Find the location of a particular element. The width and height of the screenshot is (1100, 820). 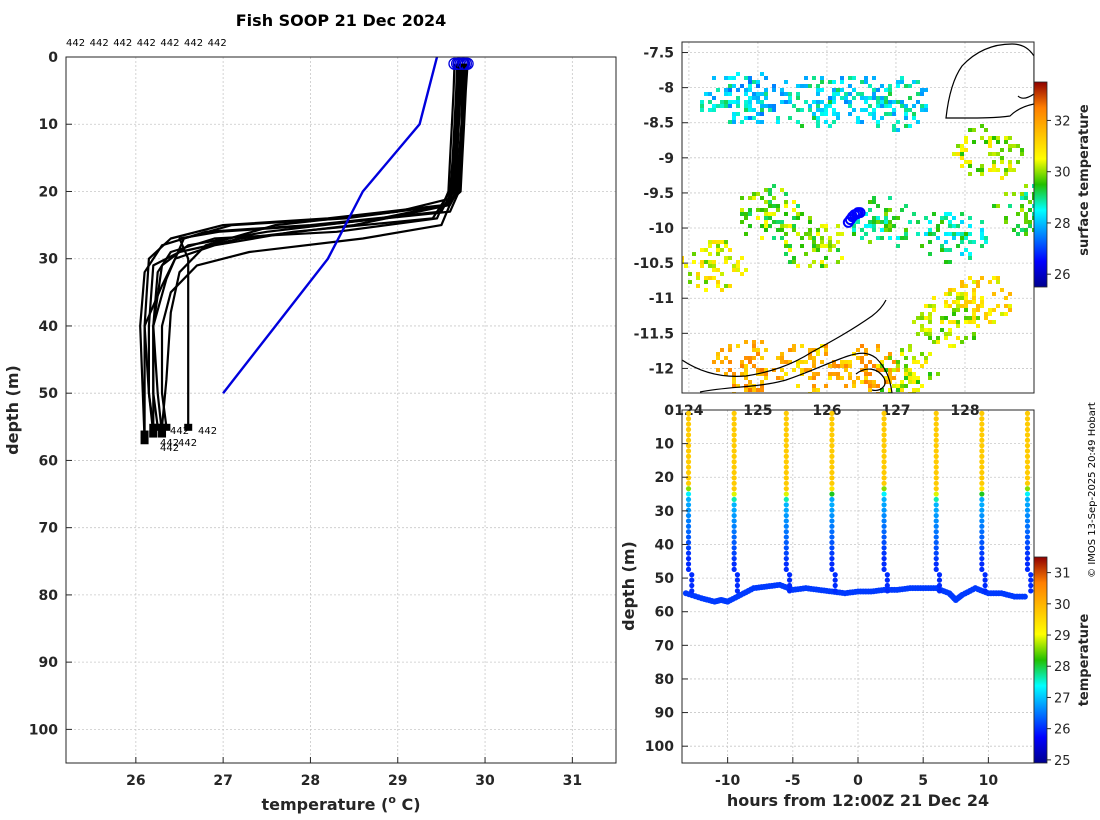

climatology-line is located at coordinates (330, 225).